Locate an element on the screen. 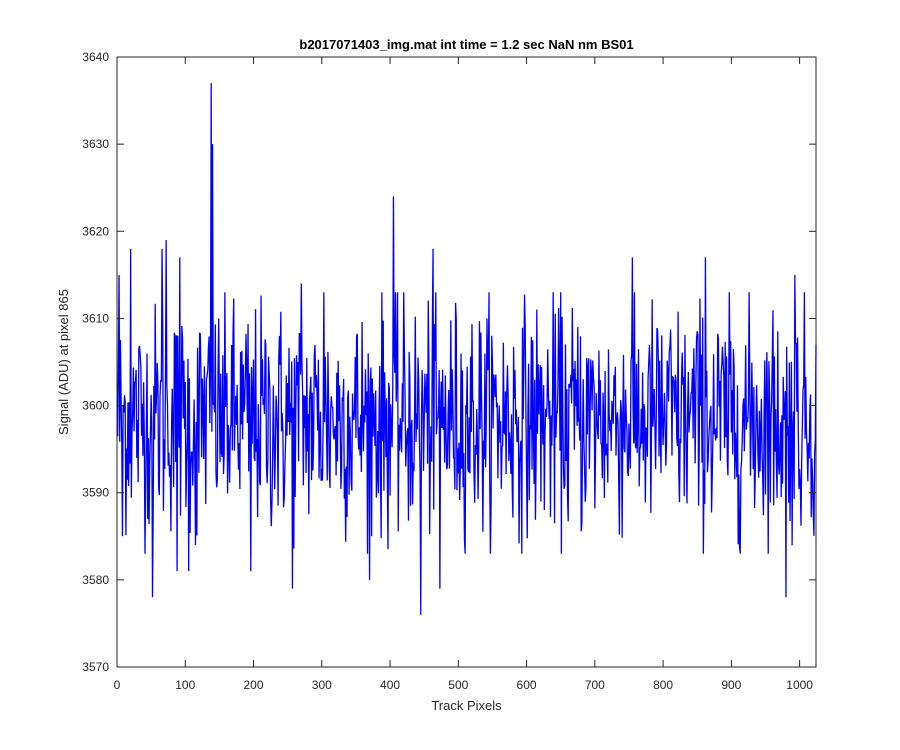  x-tick-label: 400 is located at coordinates (390, 685).